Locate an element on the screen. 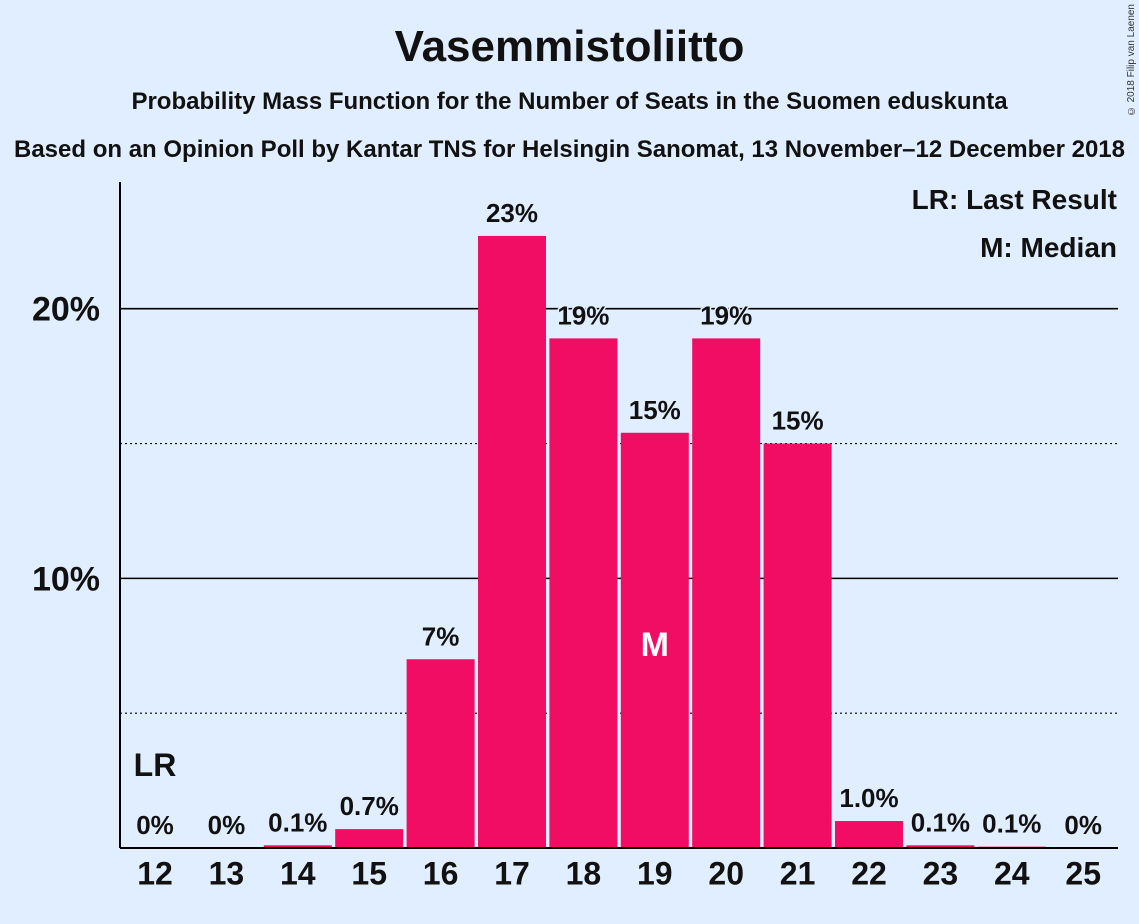 This screenshot has width=1139, height=924. x-tick-label: 18 is located at coordinates (584, 873).